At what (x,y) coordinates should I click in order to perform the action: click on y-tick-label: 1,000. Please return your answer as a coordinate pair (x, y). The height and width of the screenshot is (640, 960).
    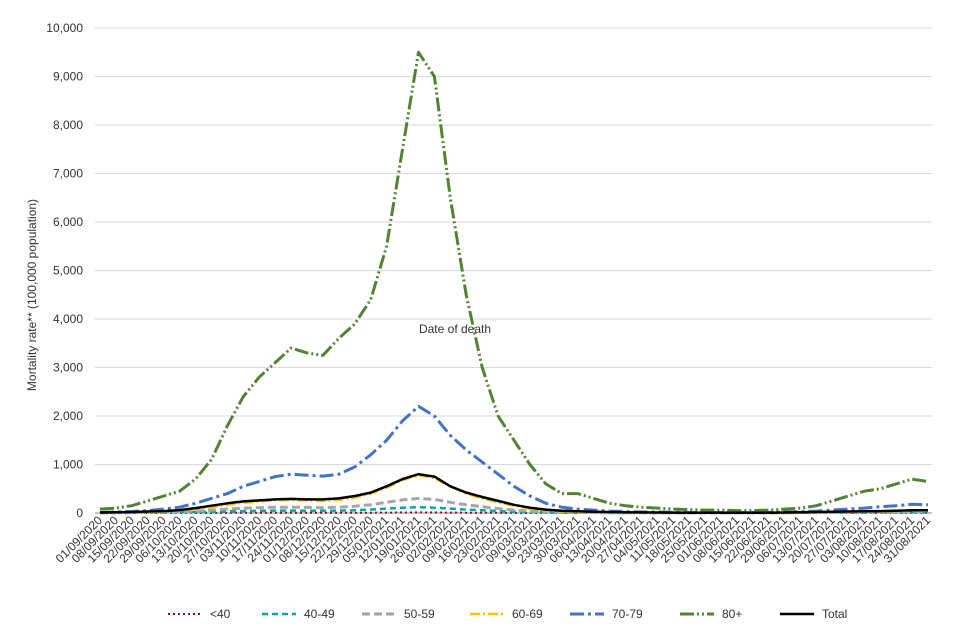
    Looking at the image, I should click on (68, 465).